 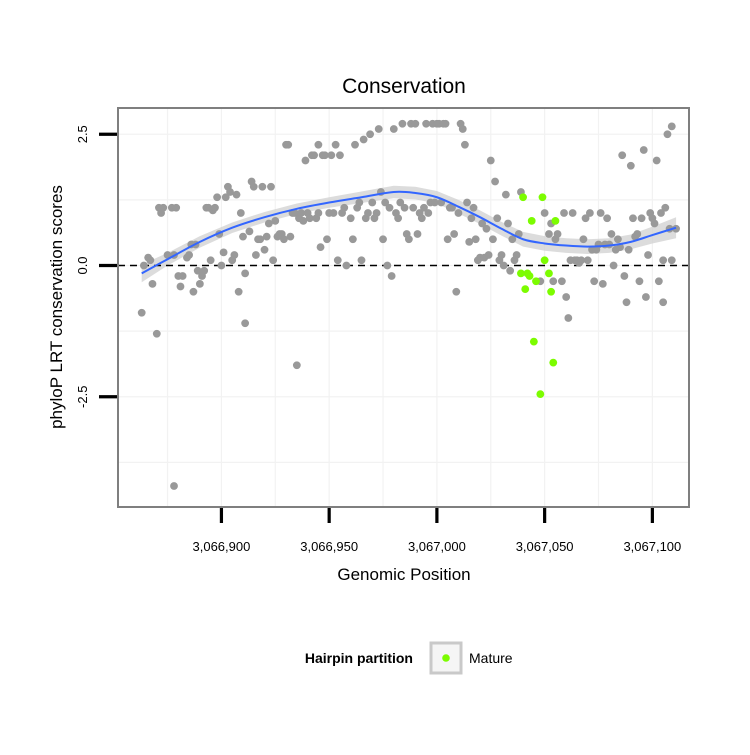 What do you see at coordinates (491, 658) in the screenshot?
I see `legend-mature-label: Mature` at bounding box center [491, 658].